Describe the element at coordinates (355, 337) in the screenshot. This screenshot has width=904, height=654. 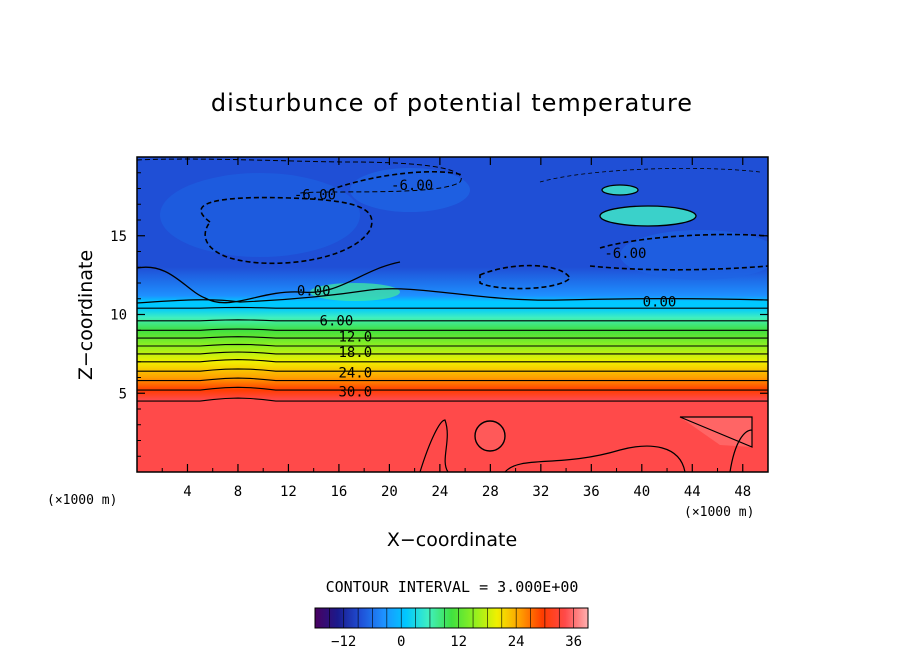
I see `contour-label: 12.0` at that location.